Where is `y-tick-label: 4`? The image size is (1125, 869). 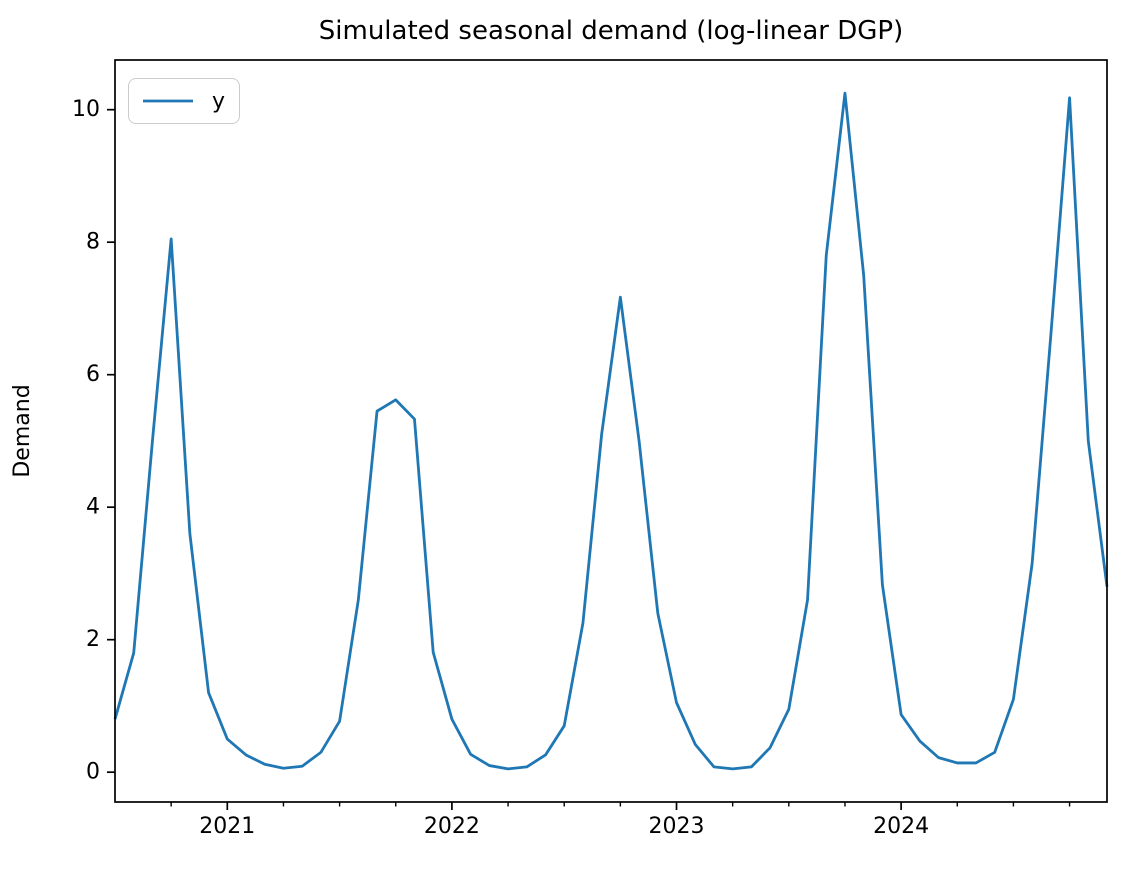
y-tick-label: 4 is located at coordinates (93, 507).